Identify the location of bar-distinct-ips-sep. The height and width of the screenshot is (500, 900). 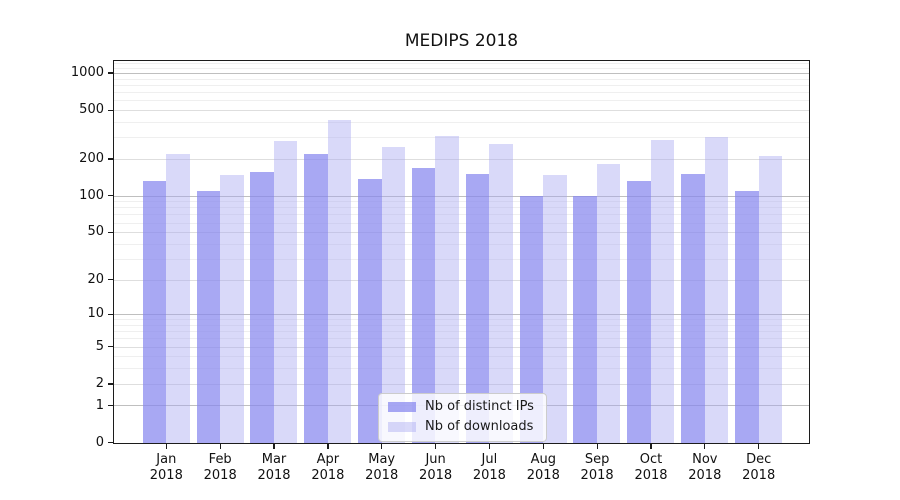
(585, 319).